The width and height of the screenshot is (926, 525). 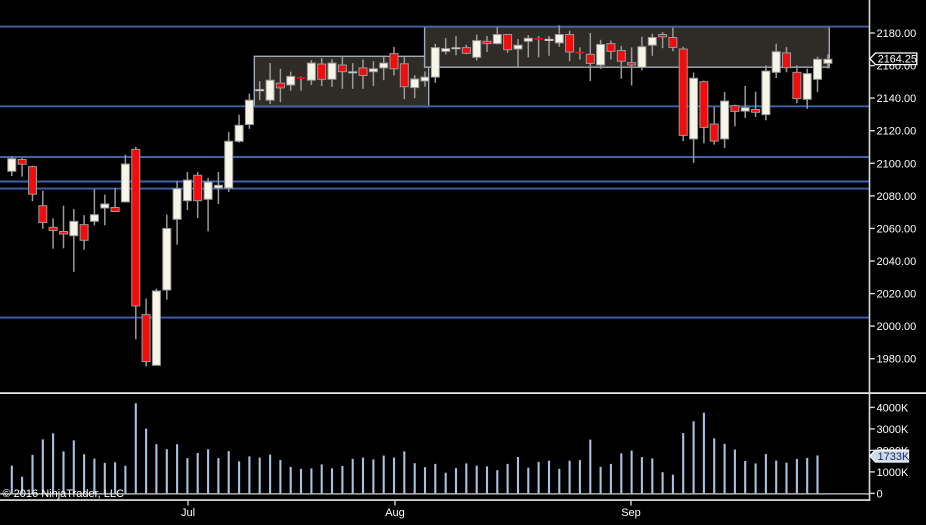 I want to click on svg-text: 1733K, so click(x=894, y=457).